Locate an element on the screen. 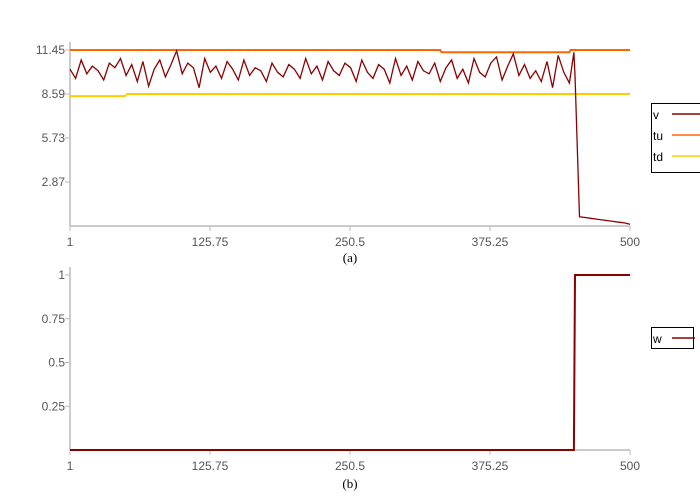  series-line-tu is located at coordinates (350, 51).